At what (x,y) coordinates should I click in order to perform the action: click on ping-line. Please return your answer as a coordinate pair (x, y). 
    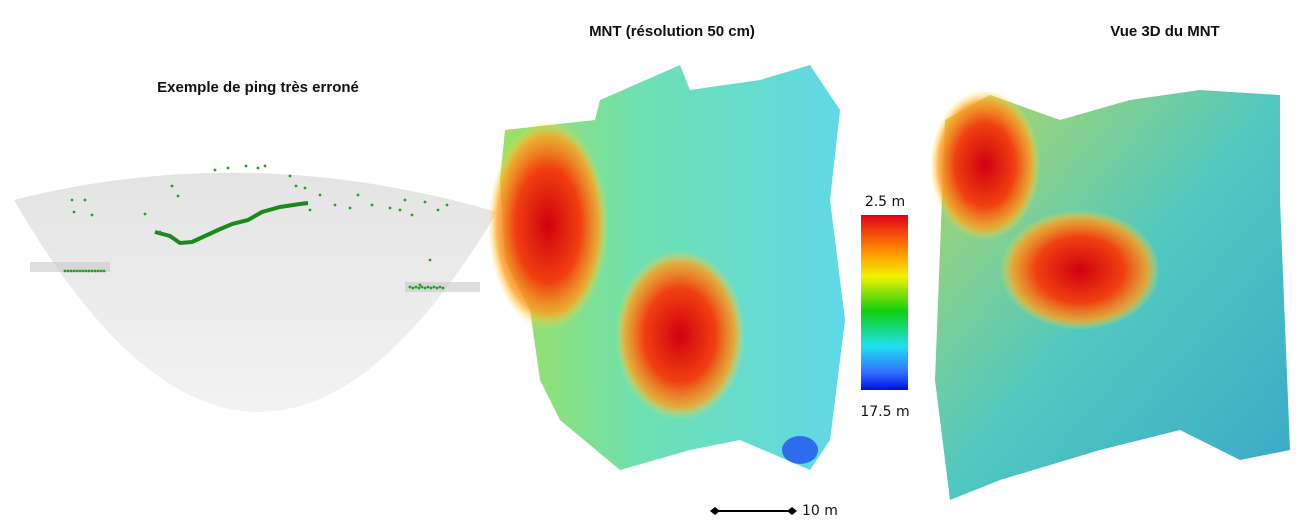
    Looking at the image, I should click on (231, 223).